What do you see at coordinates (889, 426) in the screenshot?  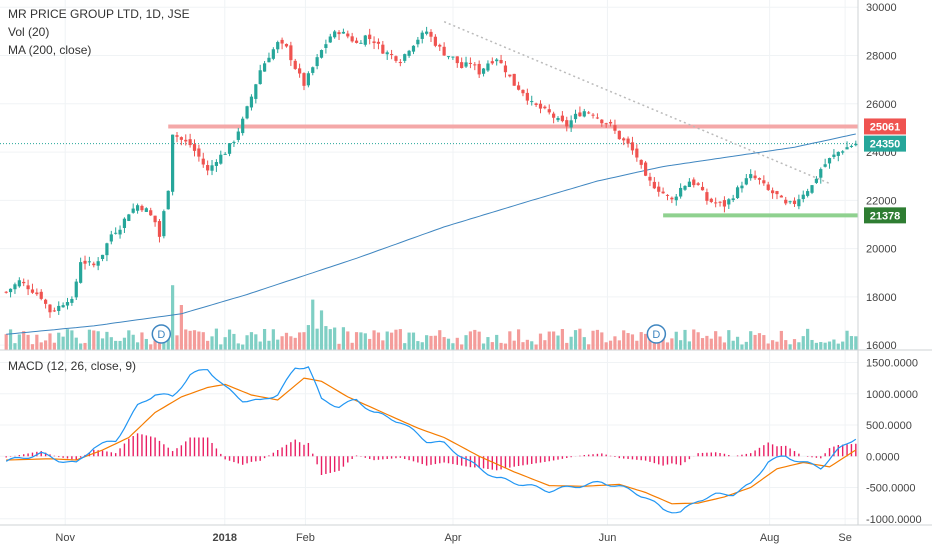 I see `macd-tick-label: 500.0000` at bounding box center [889, 426].